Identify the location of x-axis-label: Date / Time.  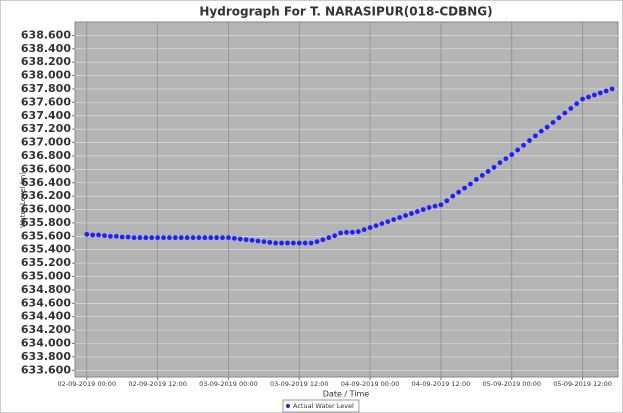
(346, 394).